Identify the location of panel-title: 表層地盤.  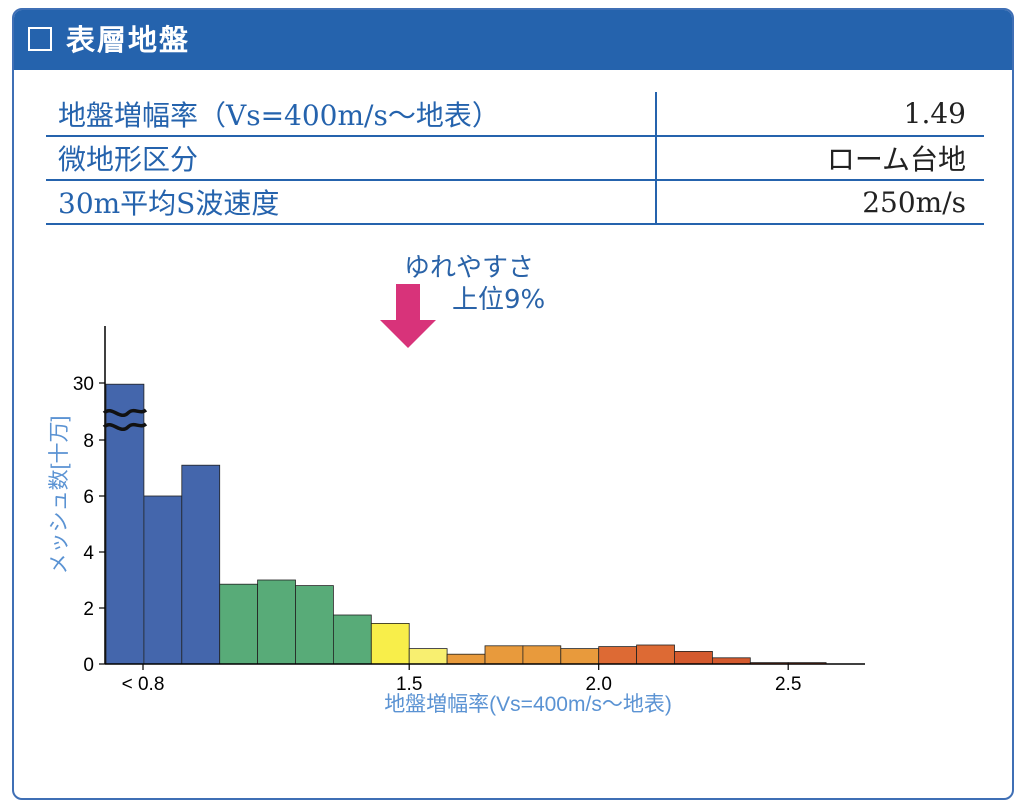
(128, 40).